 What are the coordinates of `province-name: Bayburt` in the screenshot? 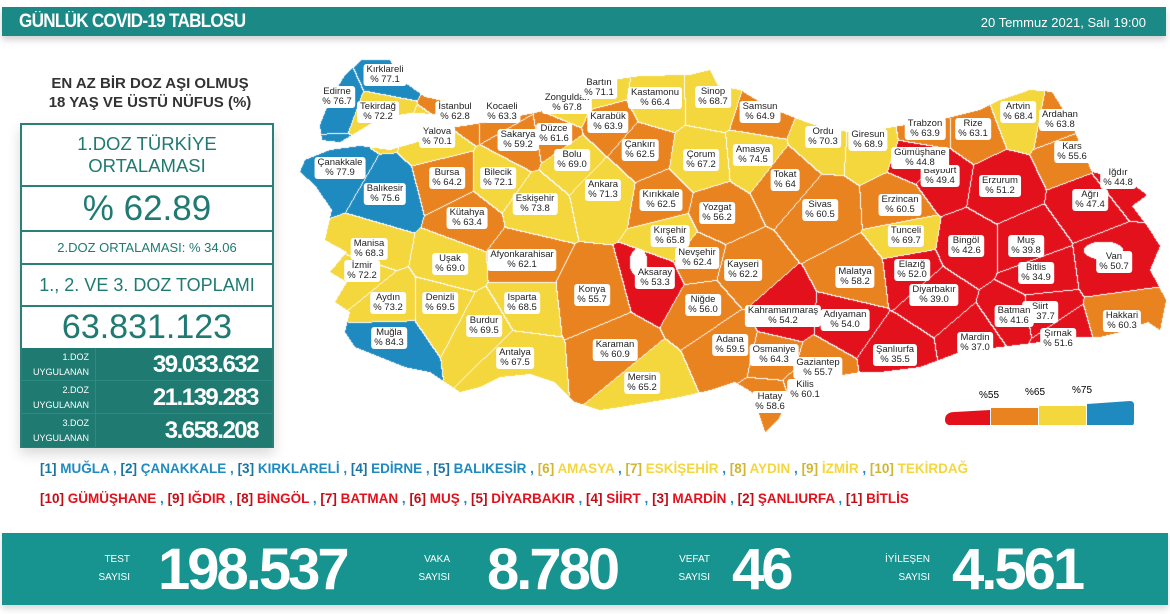 It's located at (940, 170).